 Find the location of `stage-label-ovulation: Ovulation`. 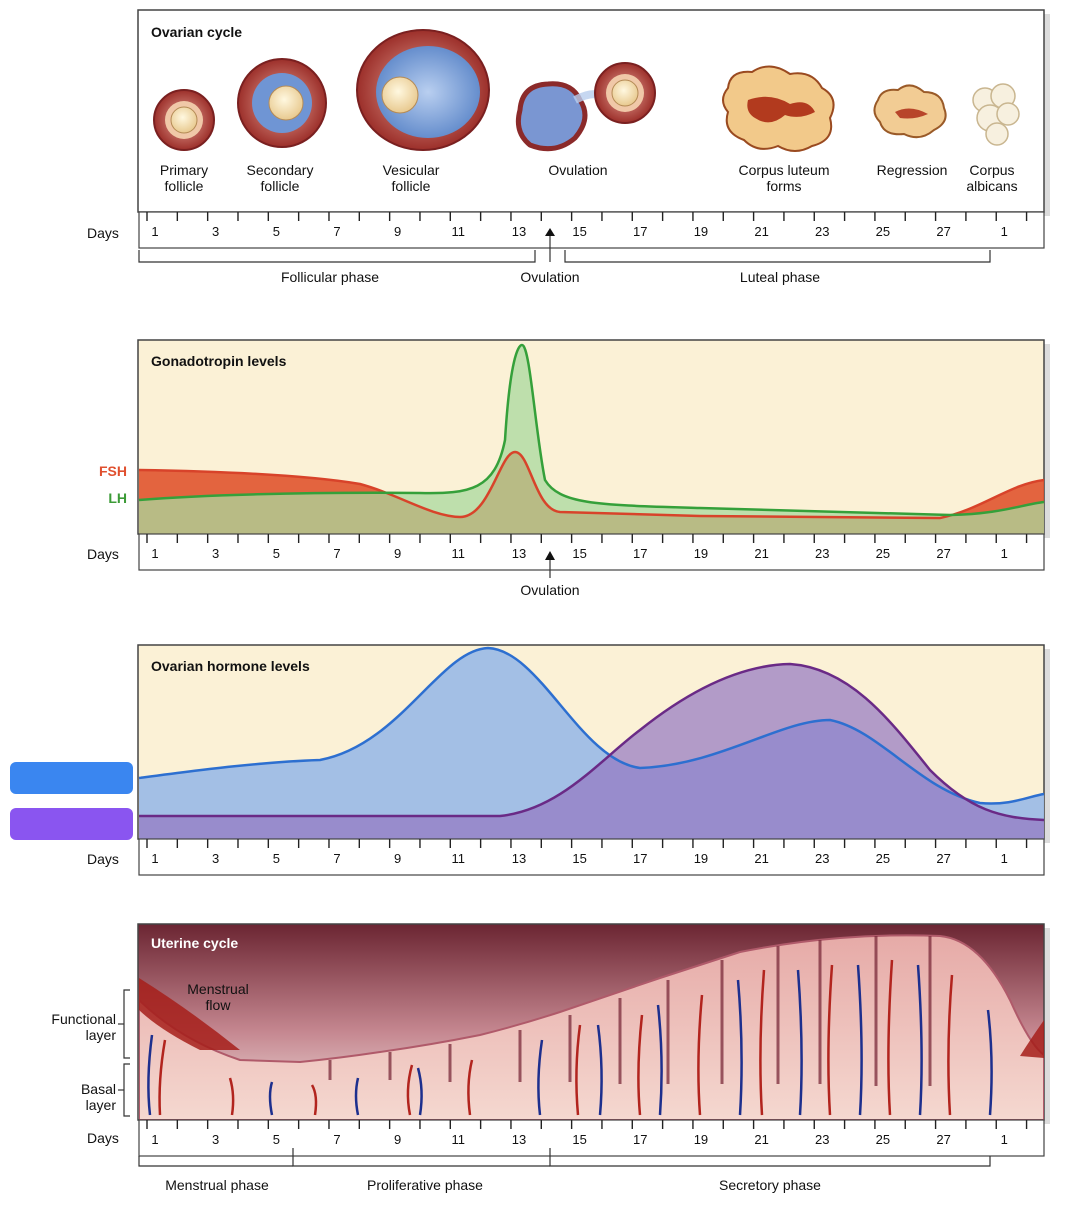

stage-label-ovulation: Ovulation is located at coordinates (577, 170).